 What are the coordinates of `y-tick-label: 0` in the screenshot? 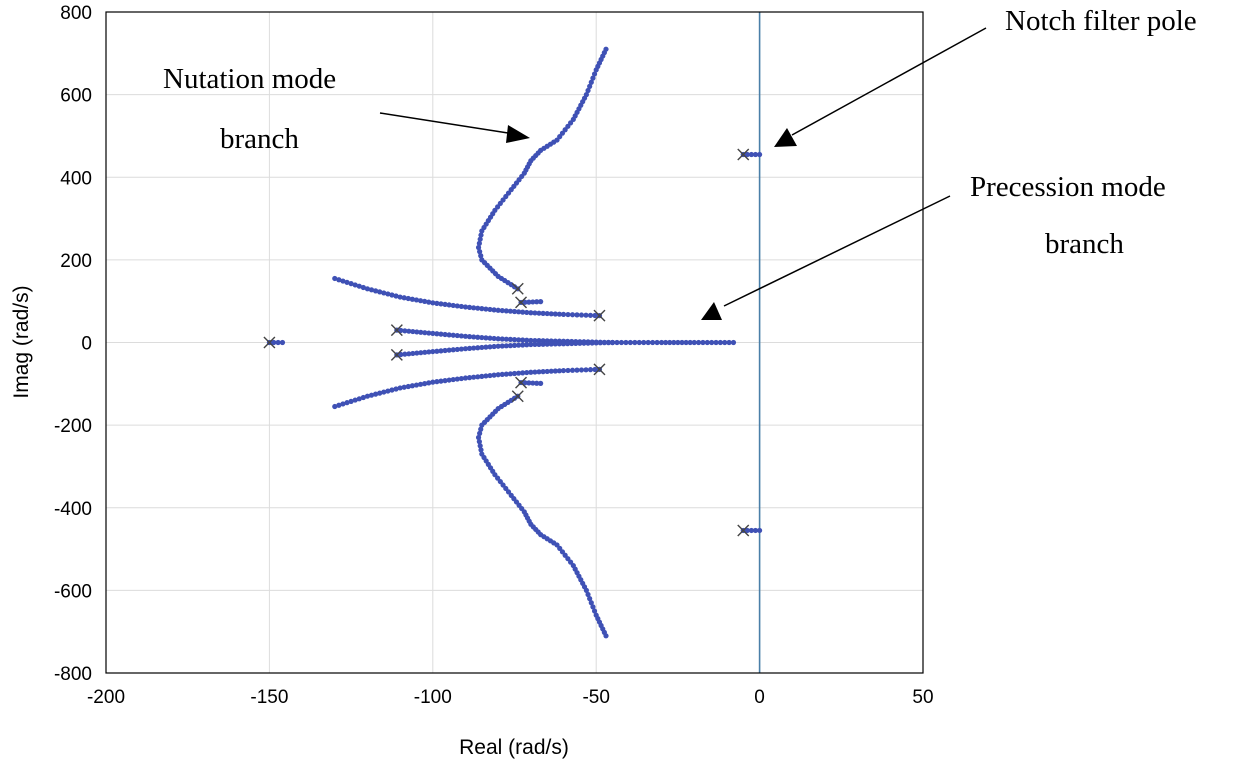 It's located at (86, 344).